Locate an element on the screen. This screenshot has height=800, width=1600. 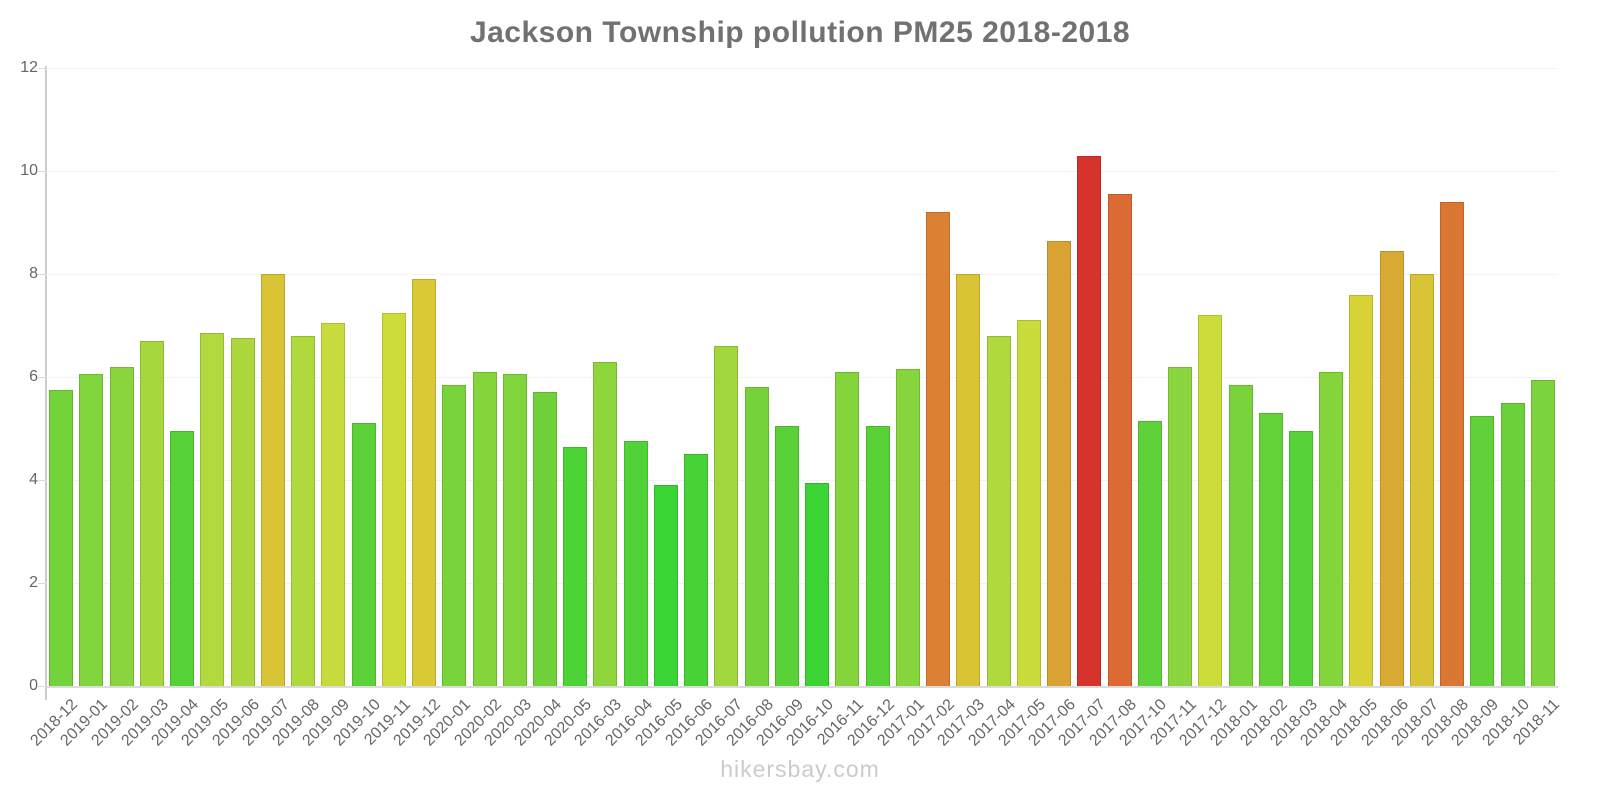
y-tick-label: 6 is located at coordinates (33, 376).